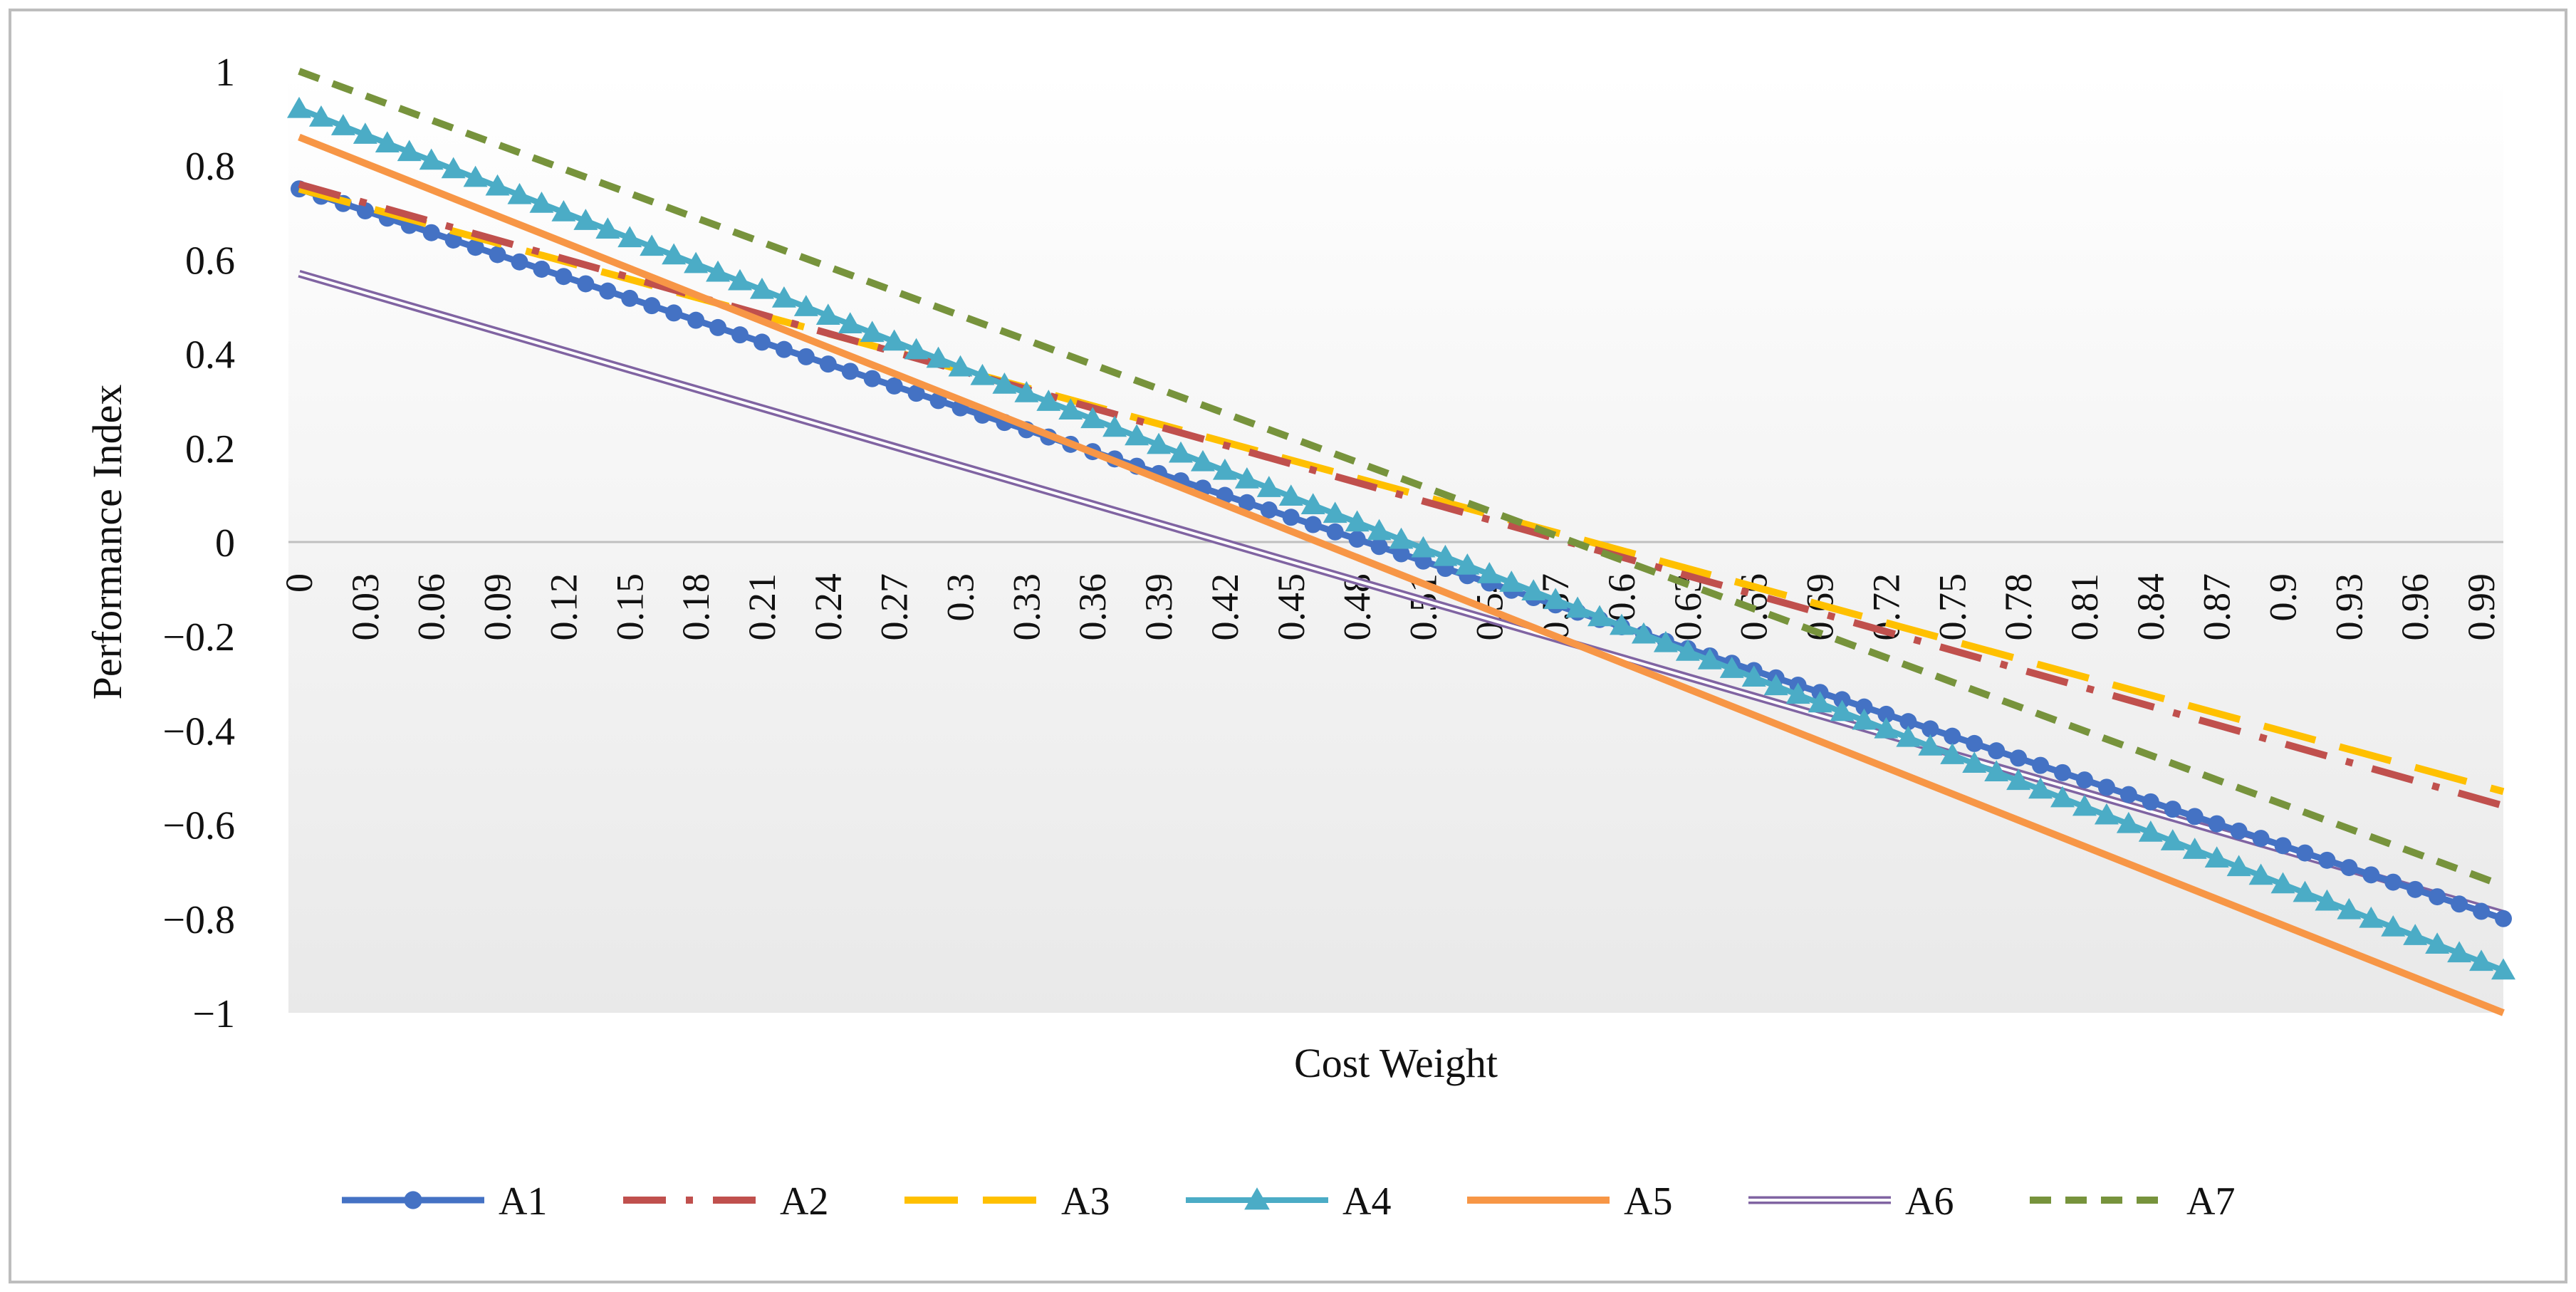 This screenshot has width=2576, height=1292. What do you see at coordinates (762, 607) in the screenshot?
I see `x-tick-label: 0.21` at bounding box center [762, 607].